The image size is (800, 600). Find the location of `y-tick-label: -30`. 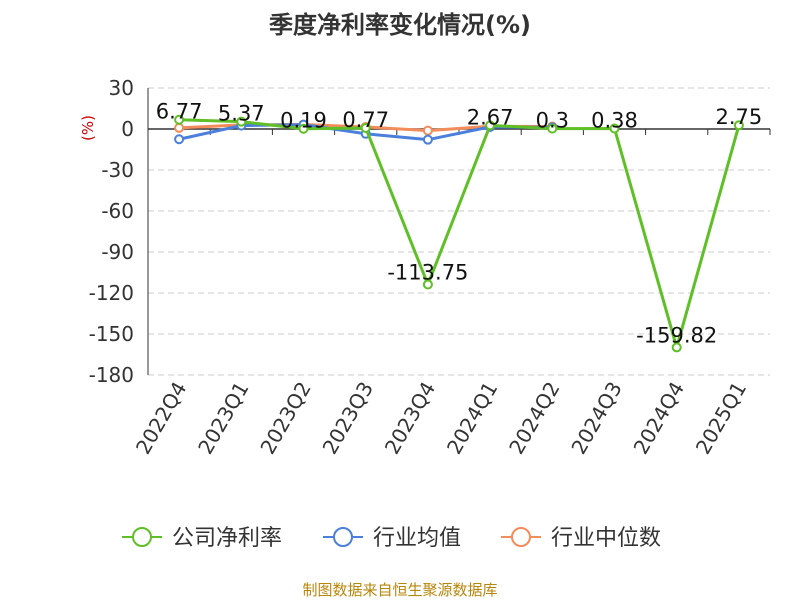

y-tick-label: -30 is located at coordinates (117, 170).